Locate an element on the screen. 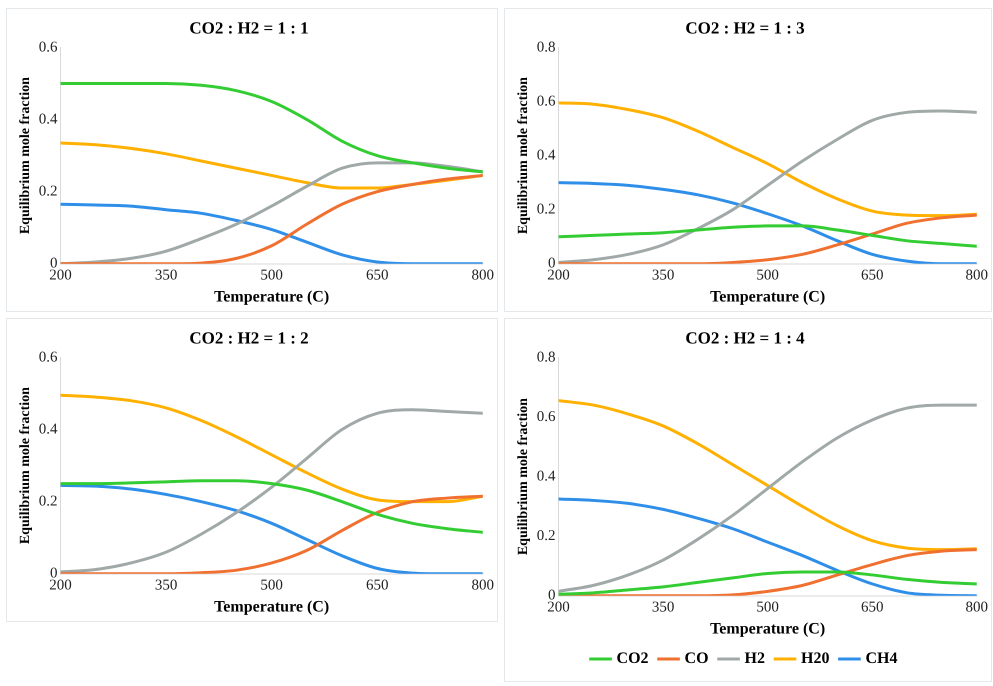 The width and height of the screenshot is (993, 686). chart-title: CO2 : H2 = 1 : 1 is located at coordinates (249, 28).